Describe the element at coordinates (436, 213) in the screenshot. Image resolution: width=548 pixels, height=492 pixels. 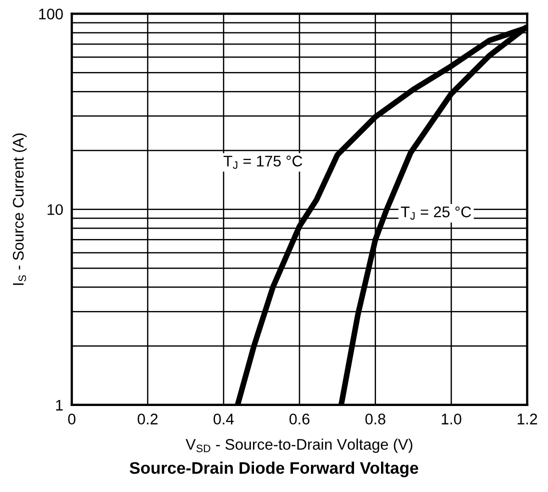
I see `series-label: T$_{J}$ = 25 °C` at that location.